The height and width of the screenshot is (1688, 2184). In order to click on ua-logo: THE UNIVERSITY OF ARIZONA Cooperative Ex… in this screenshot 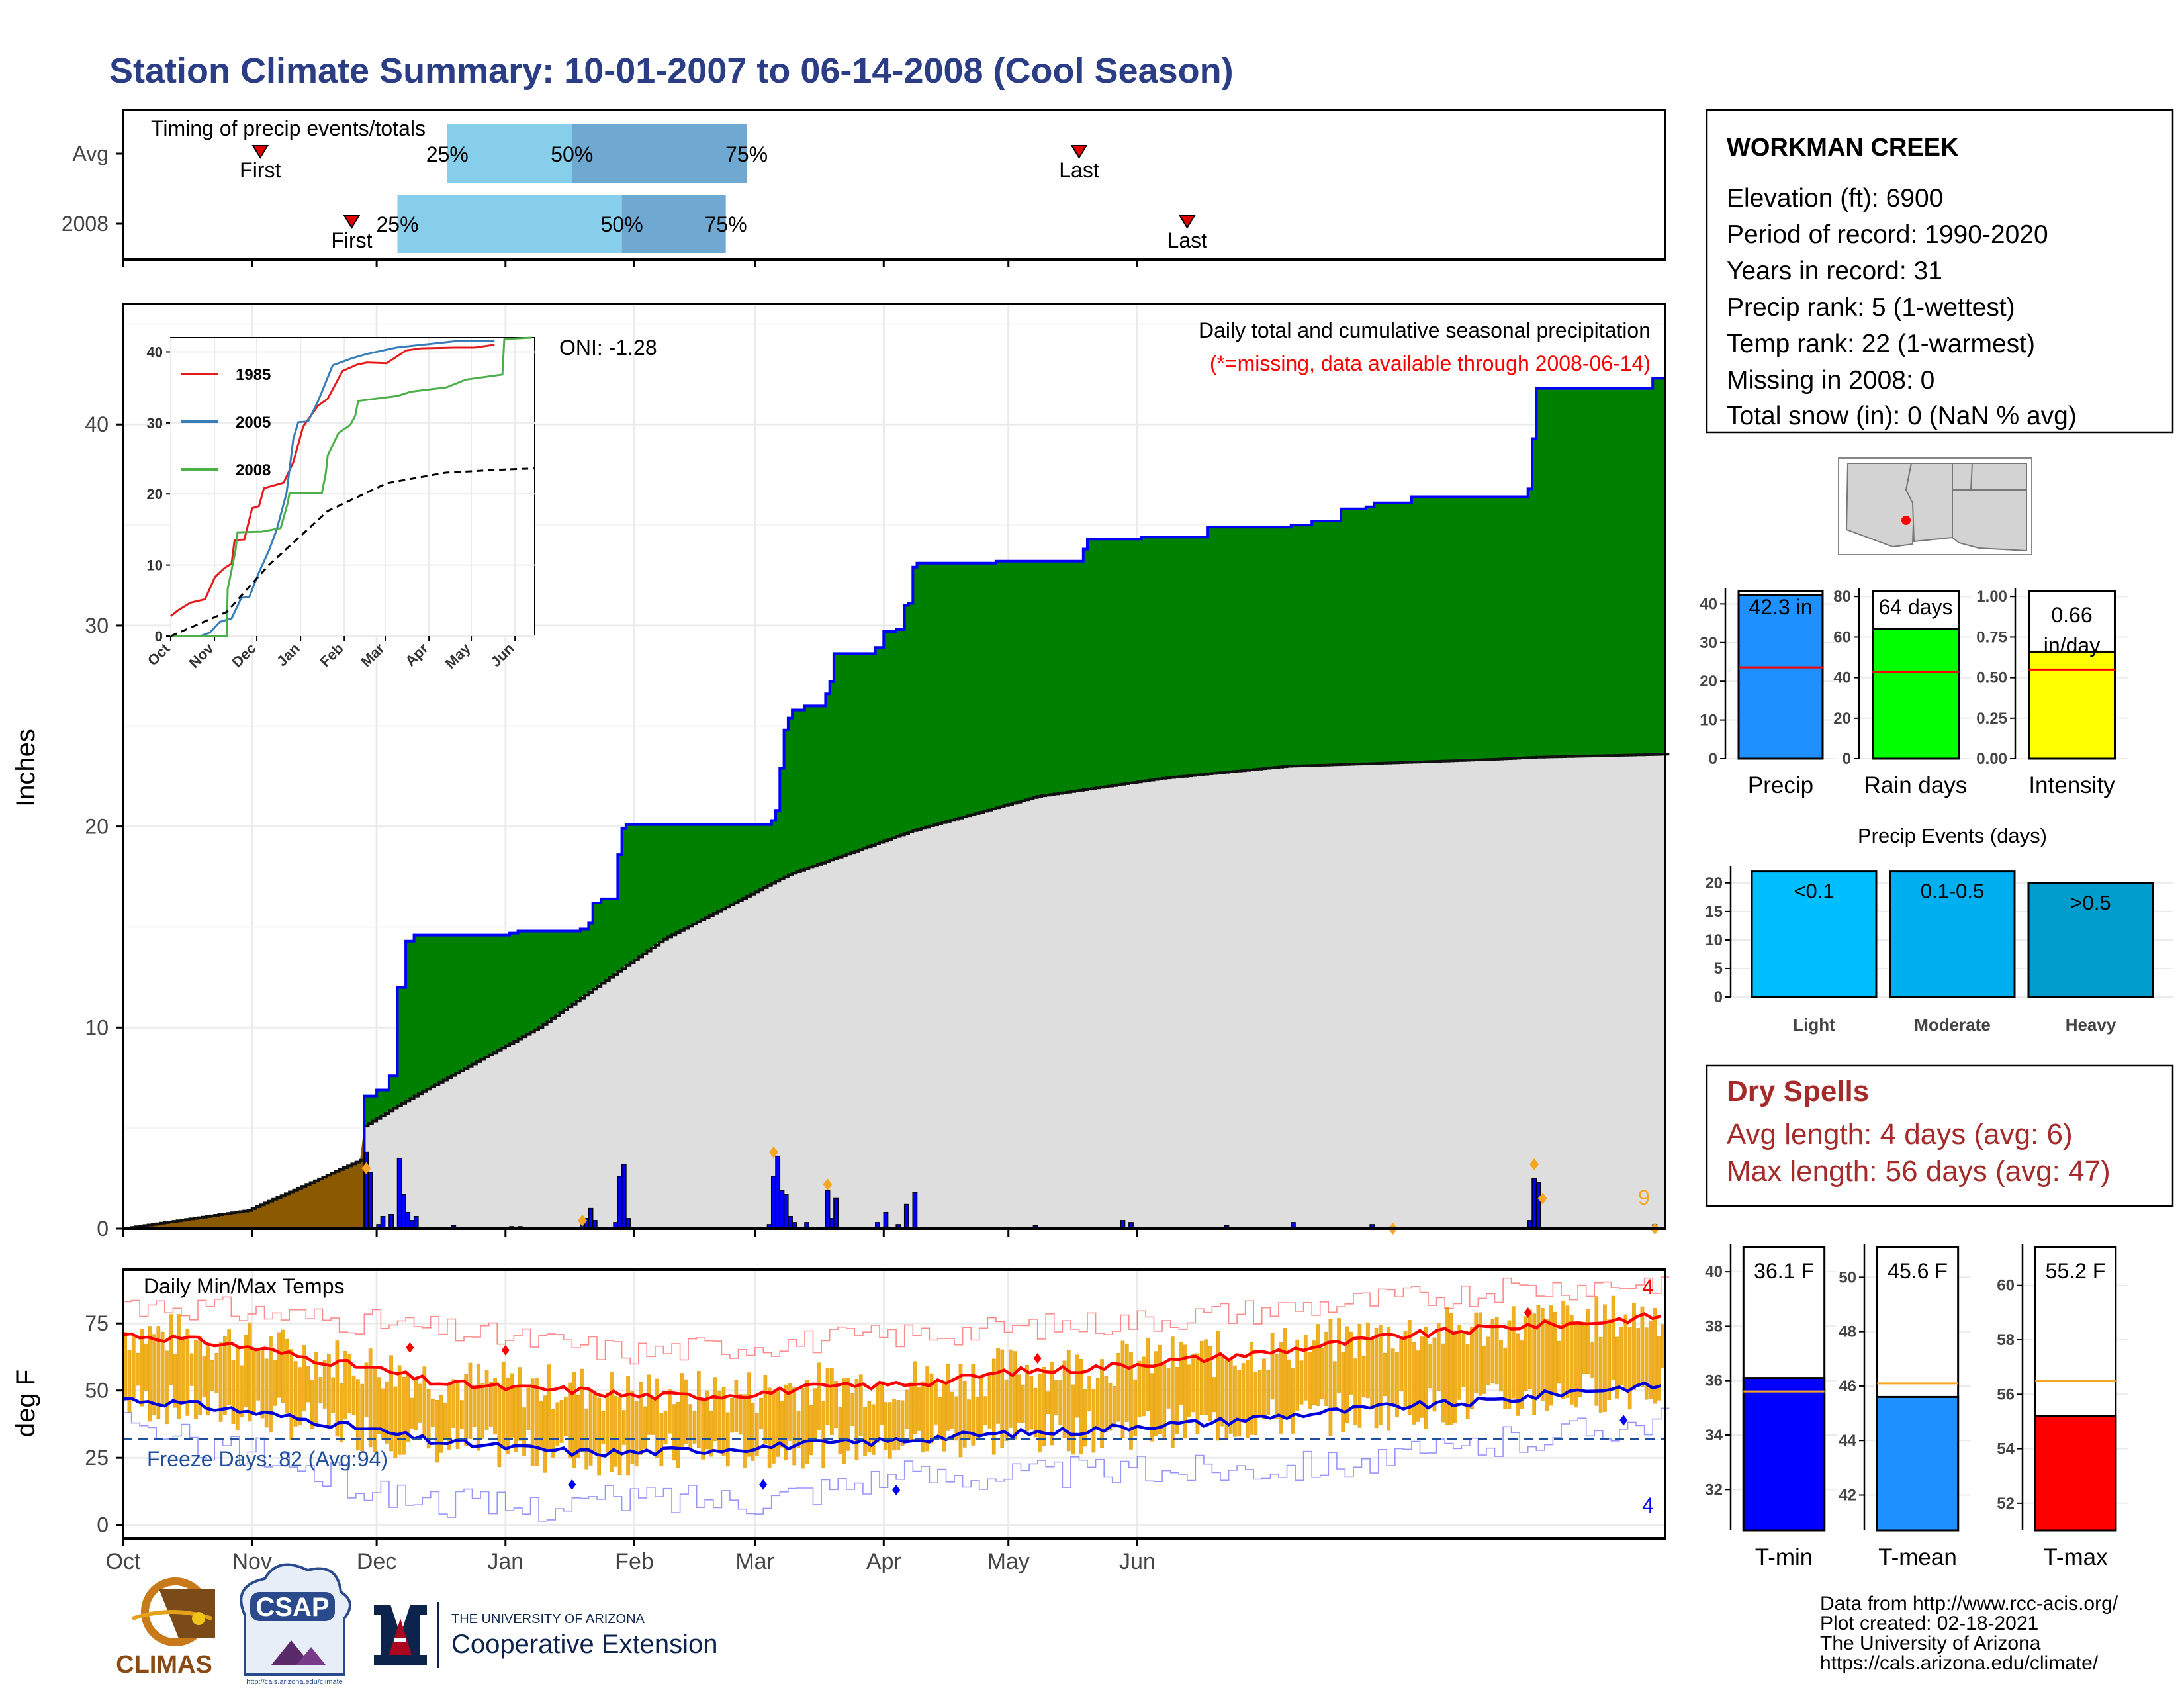, I will do `click(545, 1635)`.